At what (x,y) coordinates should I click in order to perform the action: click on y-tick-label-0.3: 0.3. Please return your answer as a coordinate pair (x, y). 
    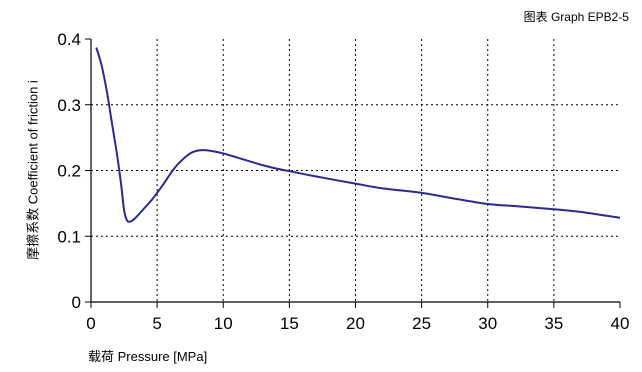
    Looking at the image, I should click on (69, 105).